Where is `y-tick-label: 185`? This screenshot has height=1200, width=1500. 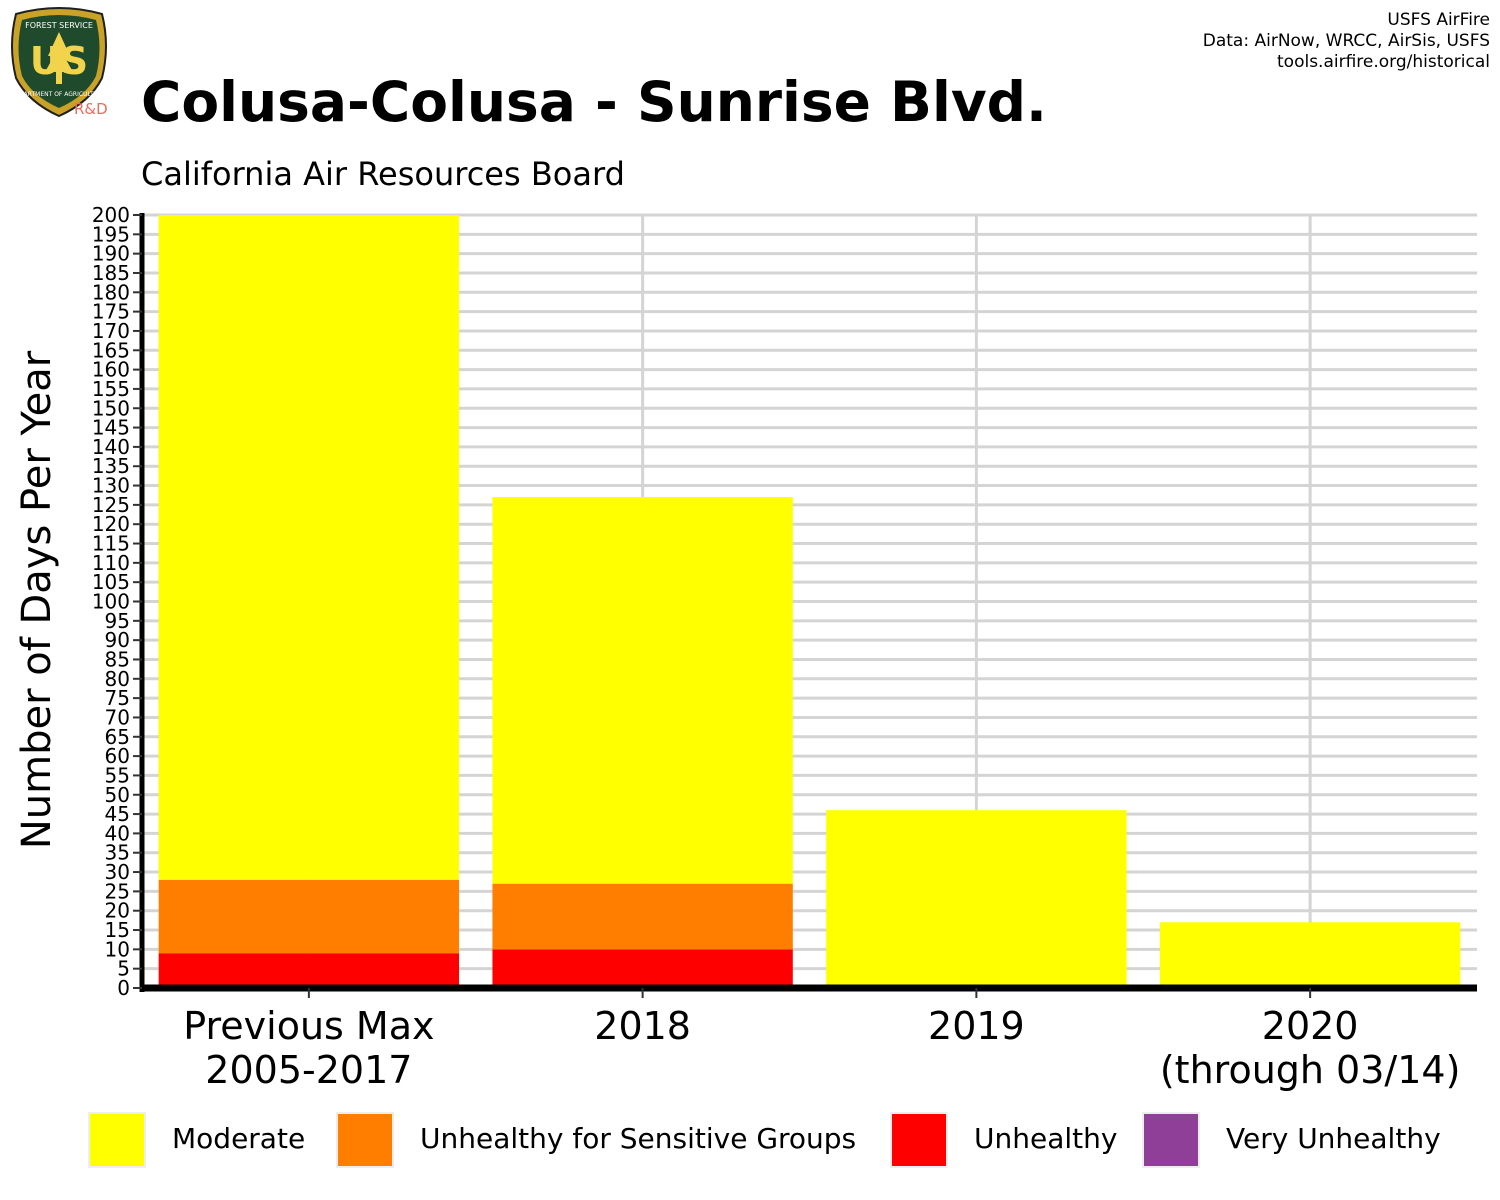 y-tick-label: 185 is located at coordinates (111, 273).